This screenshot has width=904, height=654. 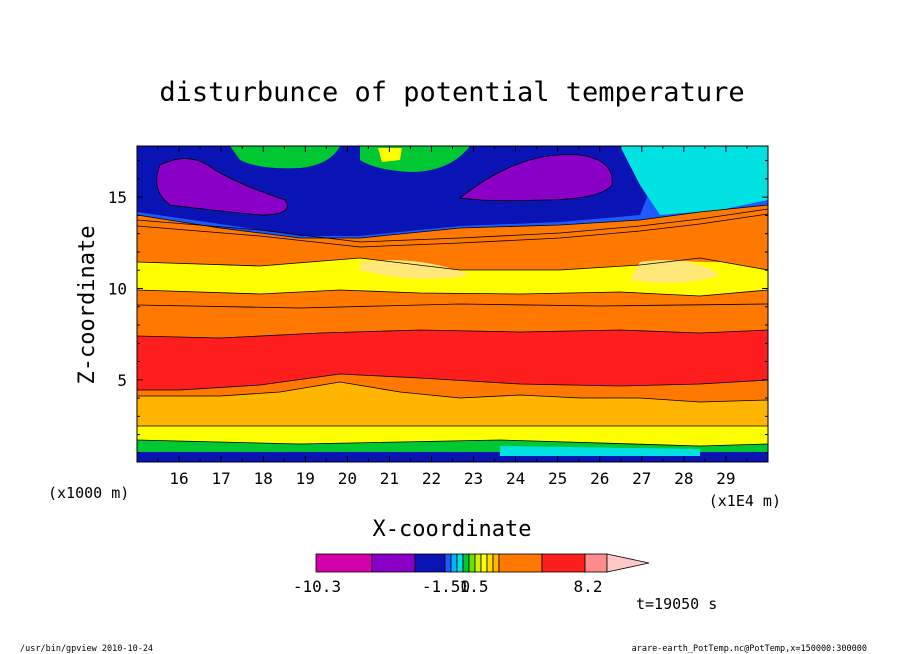 I want to click on y-tick-label: 10, so click(x=117, y=288).